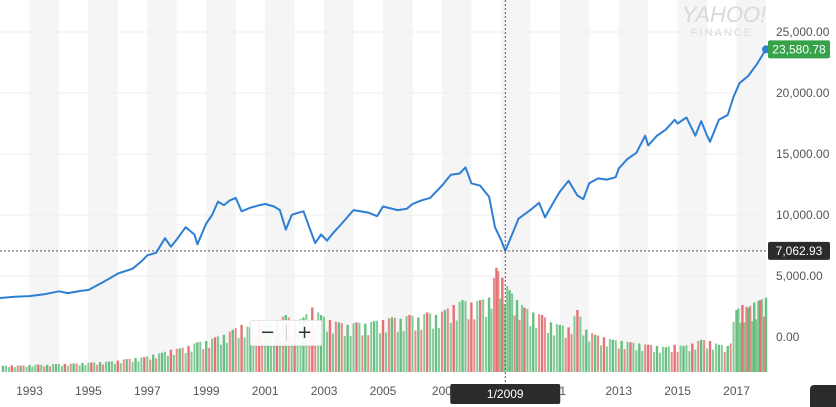 This screenshot has height=407, width=836. I want to click on crosshair-value-label: 7,062.93, so click(799, 251).